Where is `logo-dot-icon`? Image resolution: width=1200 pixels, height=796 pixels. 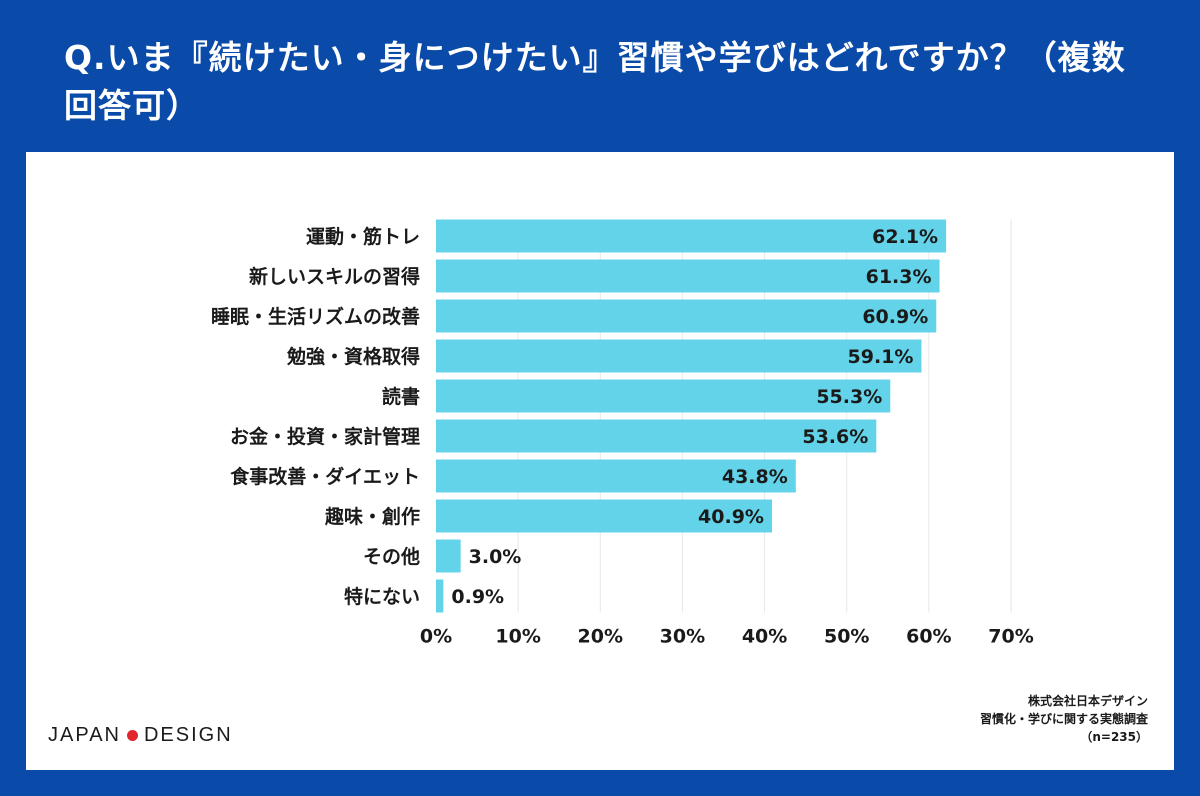
logo-dot-icon is located at coordinates (132, 735).